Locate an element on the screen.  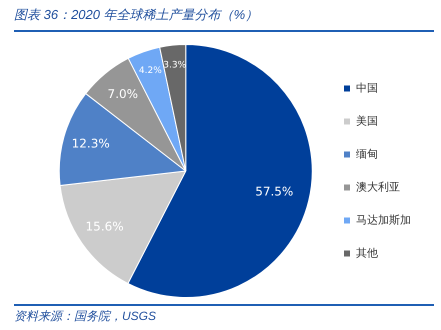
data-label: 4.2% is located at coordinates (150, 71).